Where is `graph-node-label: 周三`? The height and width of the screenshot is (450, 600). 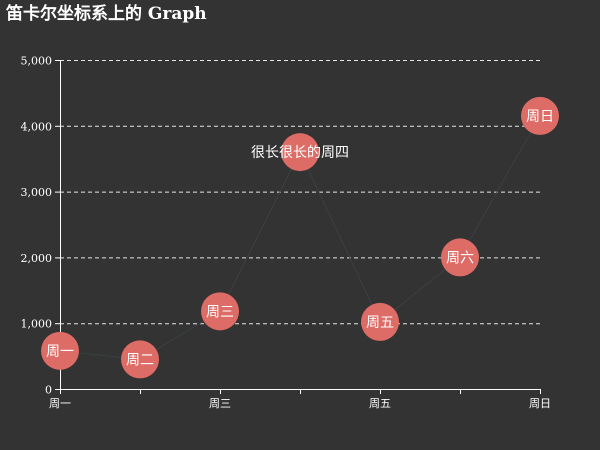 graph-node-label: 周三 is located at coordinates (220, 312).